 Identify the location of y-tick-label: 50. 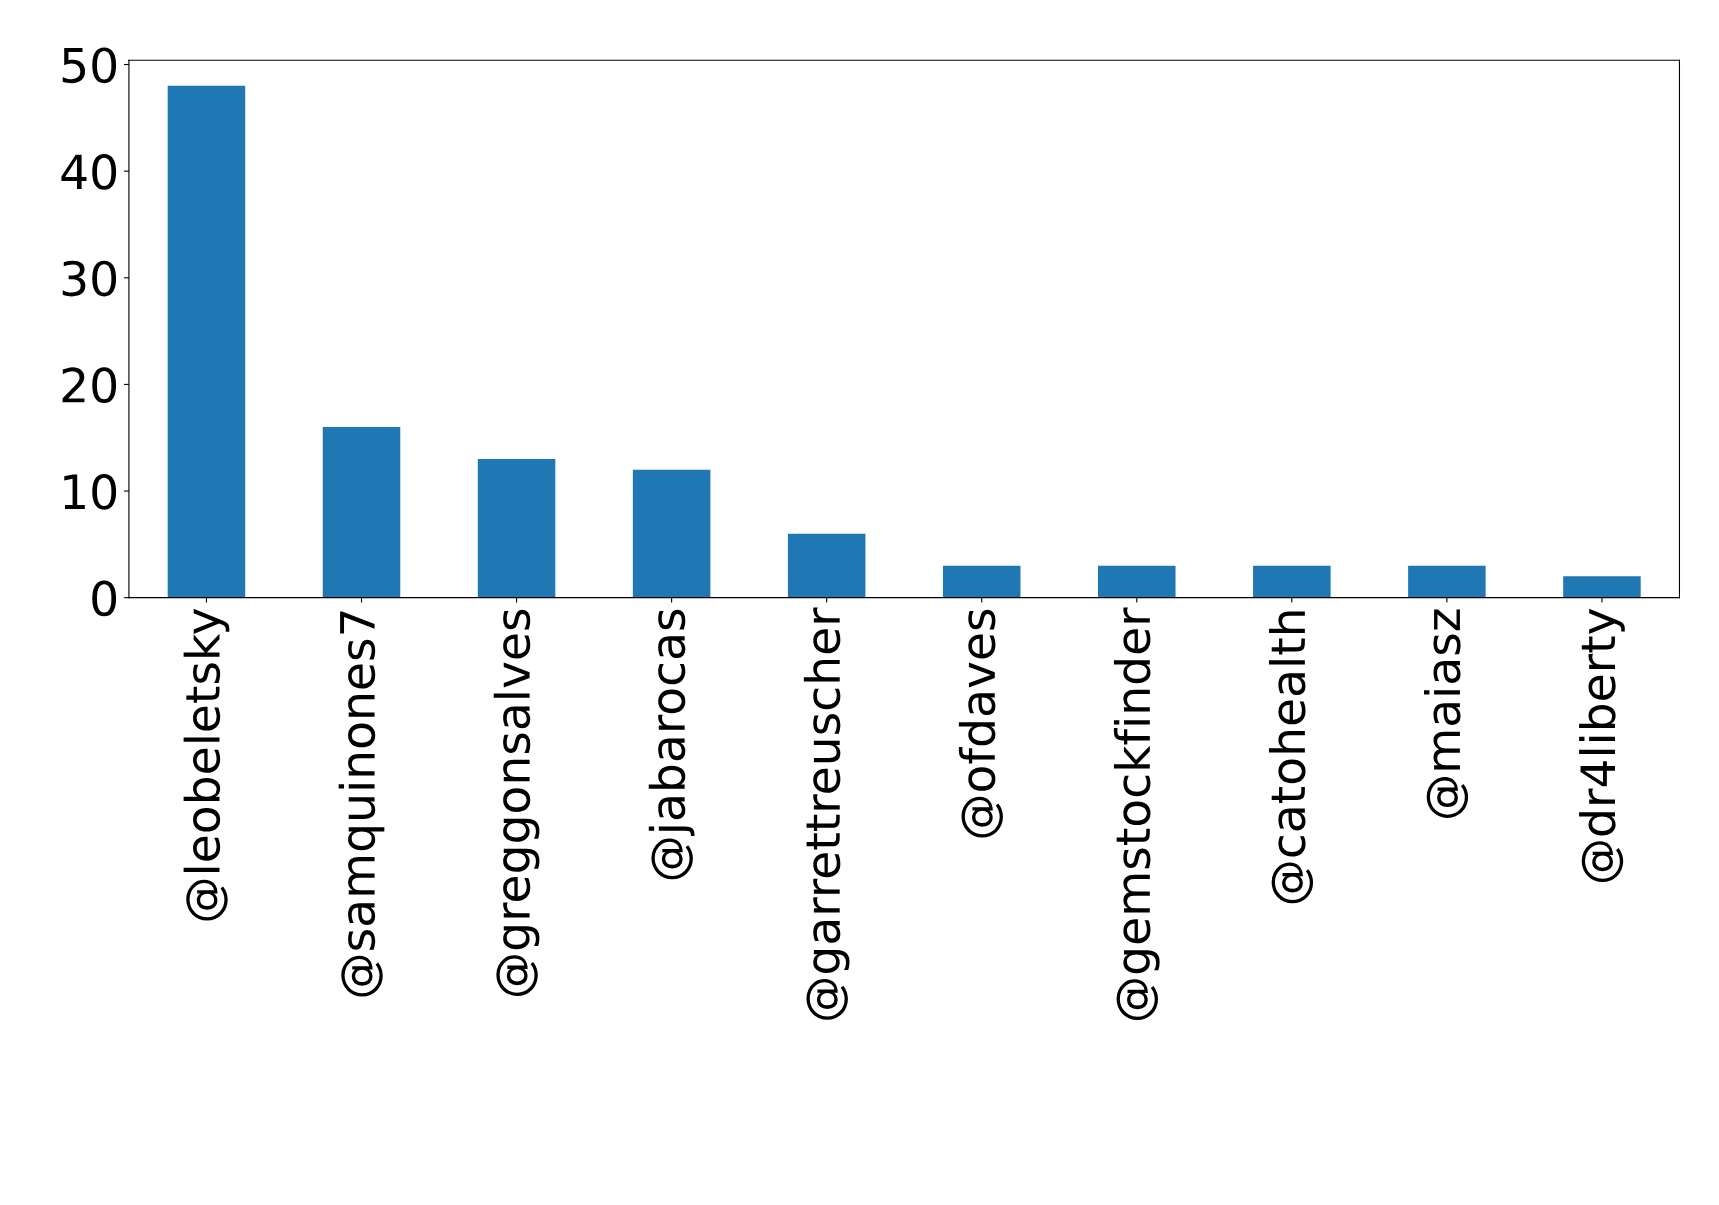
(89, 65).